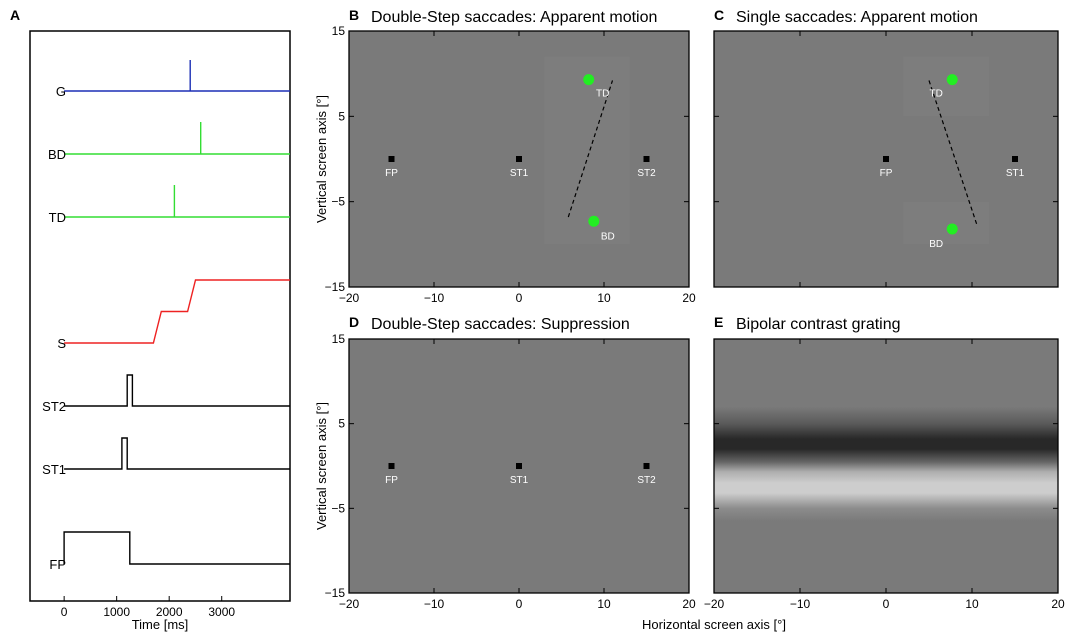 The image size is (1083, 639). I want to click on shared-x-axis-label: Horizontal screen axis [°], so click(714, 624).